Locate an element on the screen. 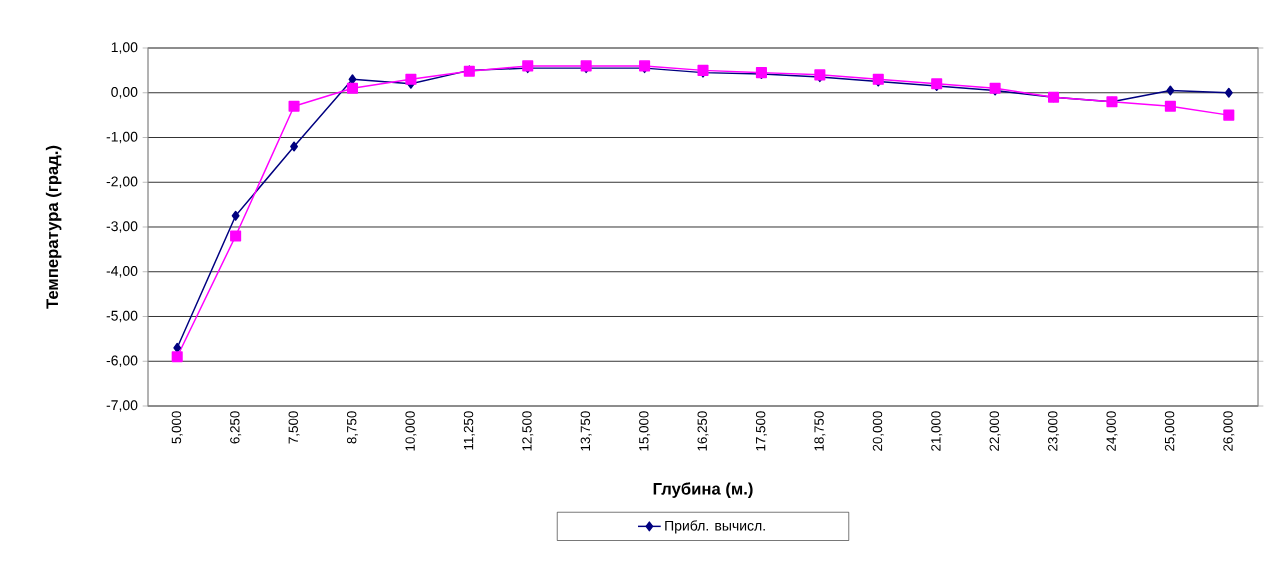 The width and height of the screenshot is (1284, 564). y-axis-title: Температура (град.) is located at coordinates (53, 227).